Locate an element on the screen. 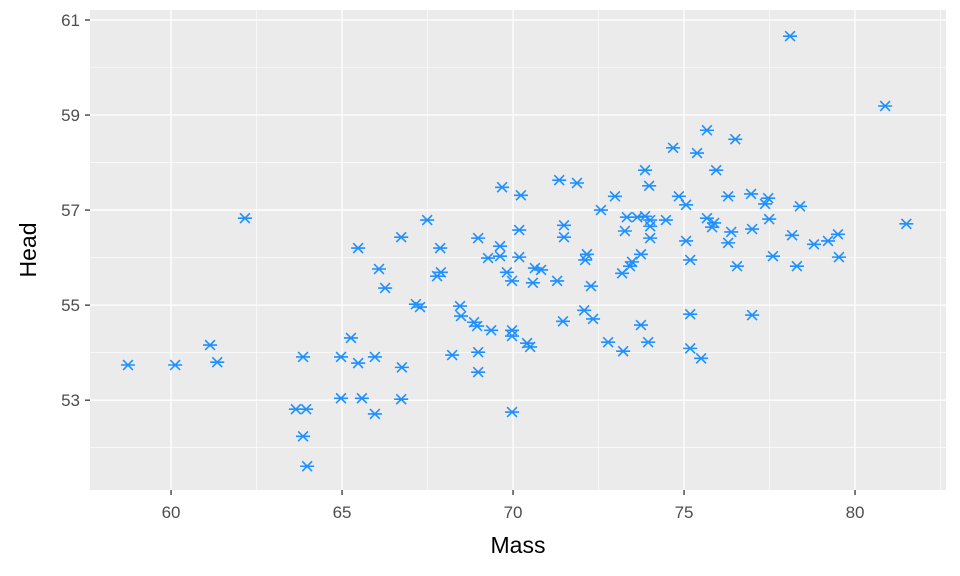 Image resolution: width=960 pixels, height=576 pixels. x-tick-label: 80 is located at coordinates (855, 512).